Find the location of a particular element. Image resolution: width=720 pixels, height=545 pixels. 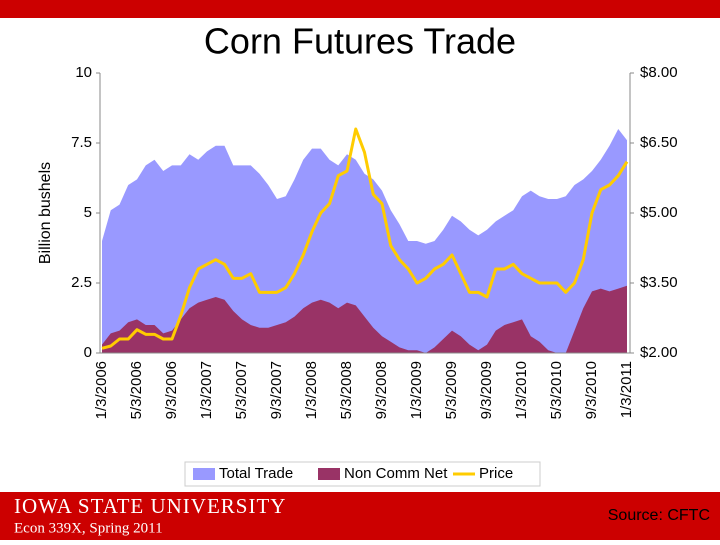

y-tick-label: 7.5 is located at coordinates (81, 142).